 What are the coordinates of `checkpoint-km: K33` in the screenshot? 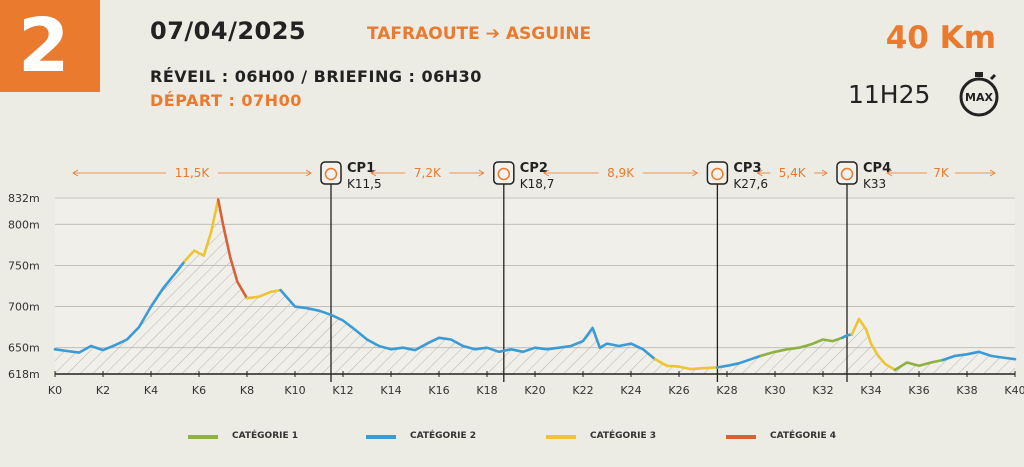 It's located at (874, 184).